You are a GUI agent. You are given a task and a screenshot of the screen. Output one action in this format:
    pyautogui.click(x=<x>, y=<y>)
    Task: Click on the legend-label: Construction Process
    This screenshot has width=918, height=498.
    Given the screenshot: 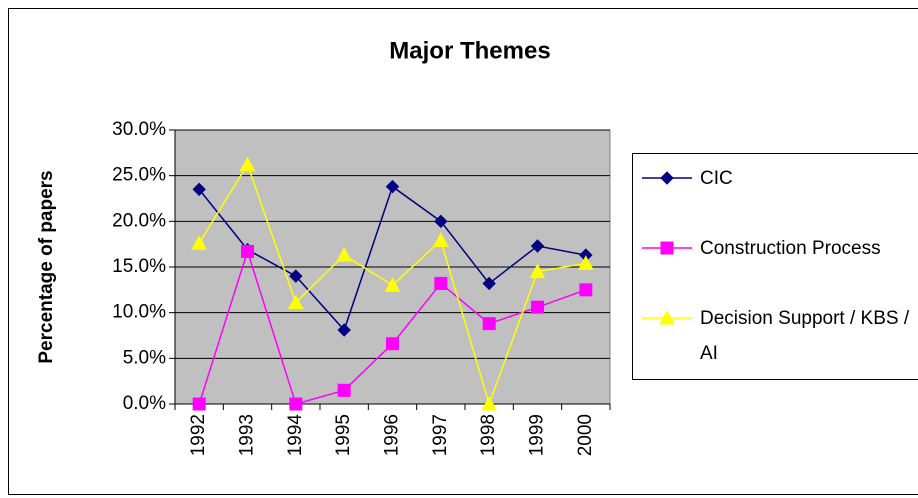 What is the action you would take?
    pyautogui.click(x=790, y=248)
    